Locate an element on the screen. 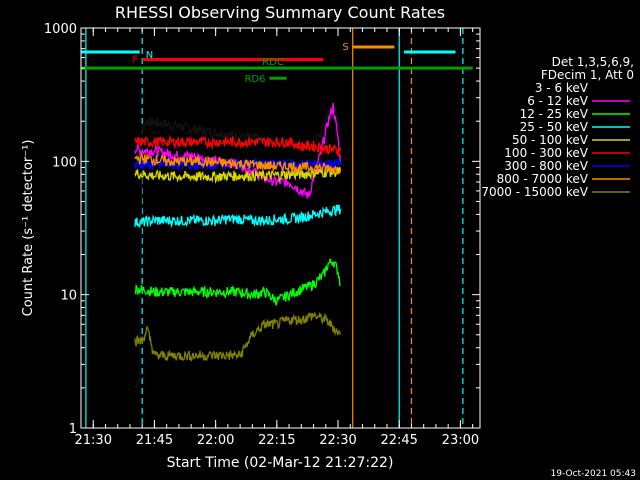 The width and height of the screenshot is (640, 480). legend-label-2: 12 - 25 keV is located at coordinates (554, 114).